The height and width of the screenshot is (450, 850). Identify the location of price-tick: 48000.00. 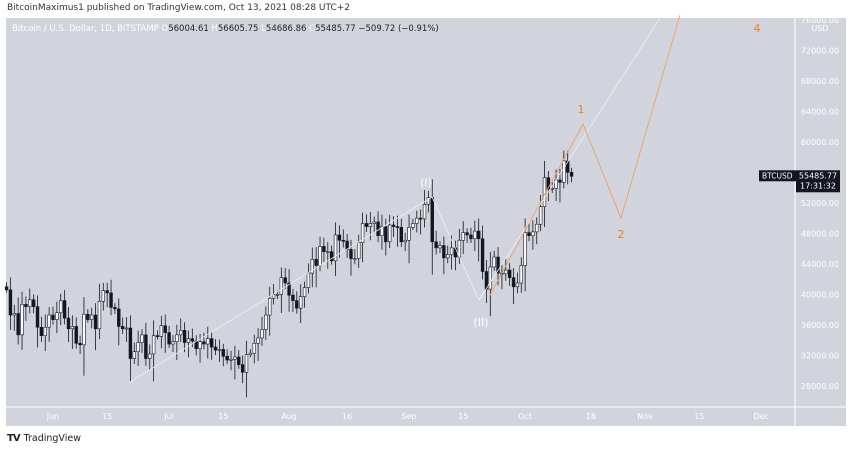
(820, 233).